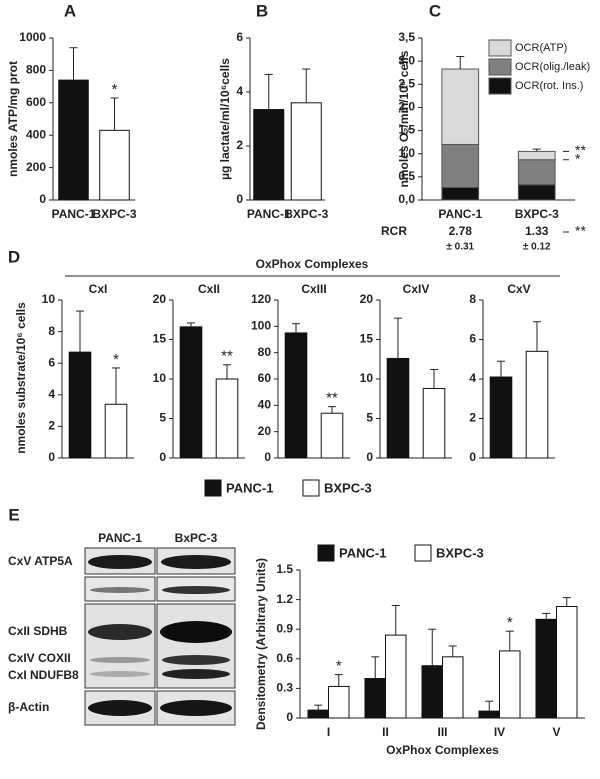 This screenshot has width=600, height=779. I want to click on y-tick-label: 120, so click(261, 299).